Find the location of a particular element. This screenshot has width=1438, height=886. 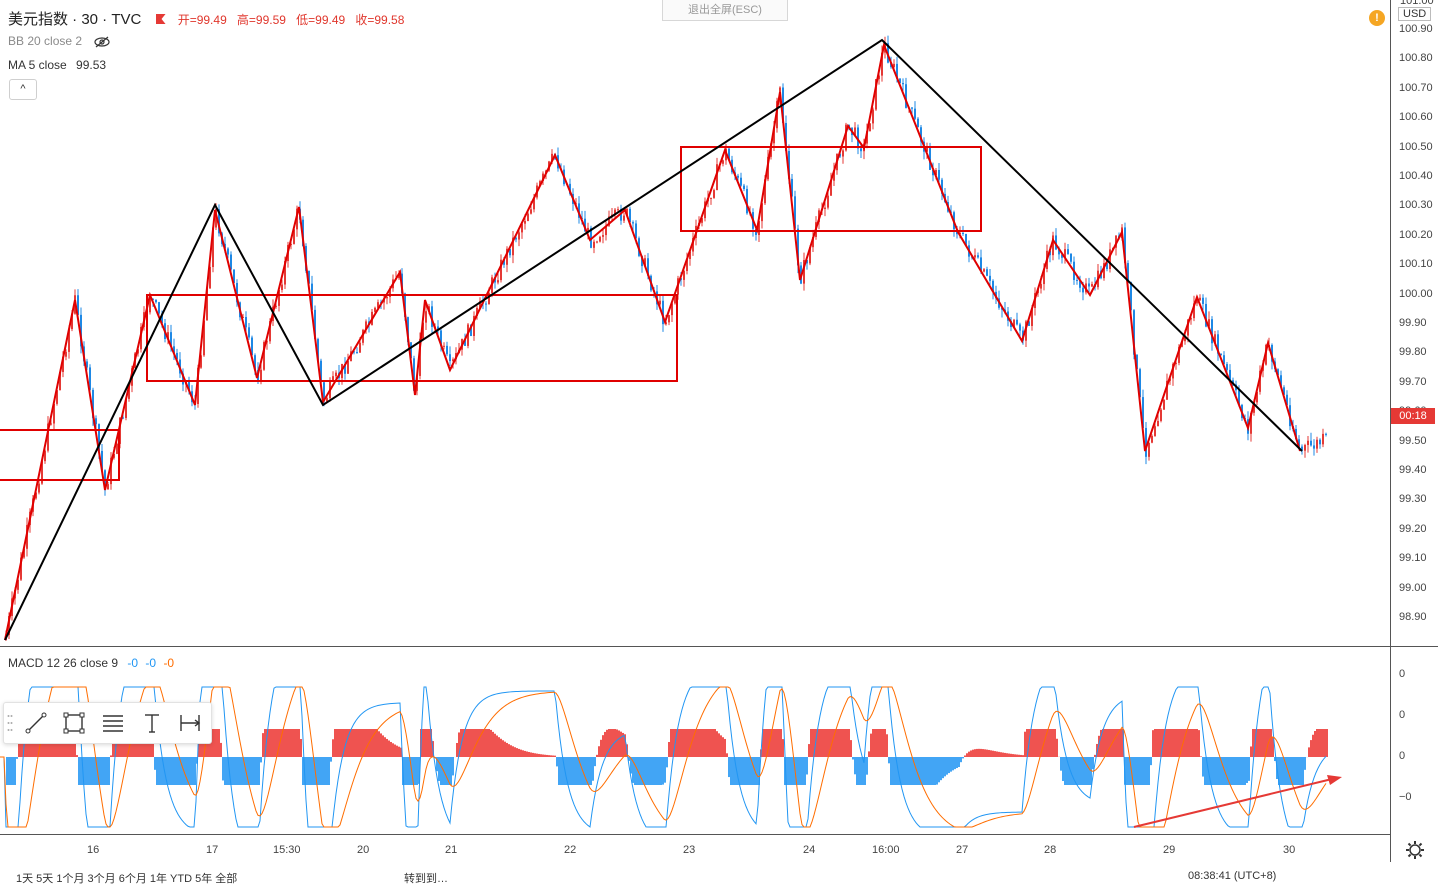

price-tick: 100.30 is located at coordinates (1416, 205).